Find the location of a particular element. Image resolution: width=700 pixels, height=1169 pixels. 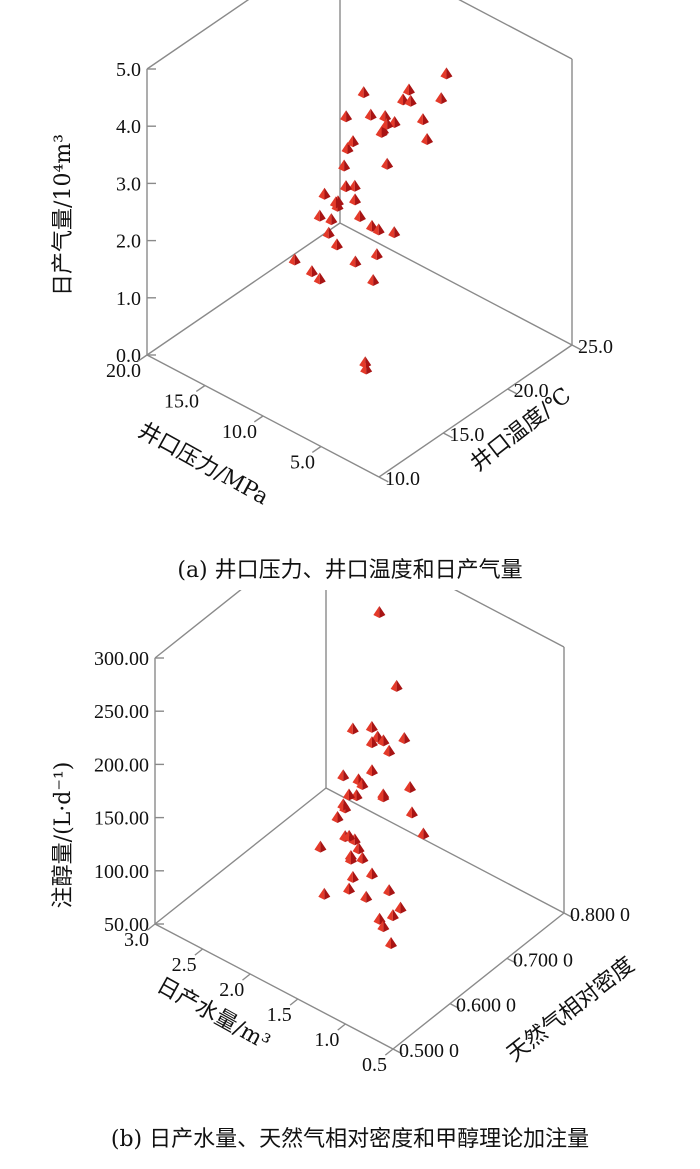

z-tick-label: 50.00 is located at coordinates (126, 925).